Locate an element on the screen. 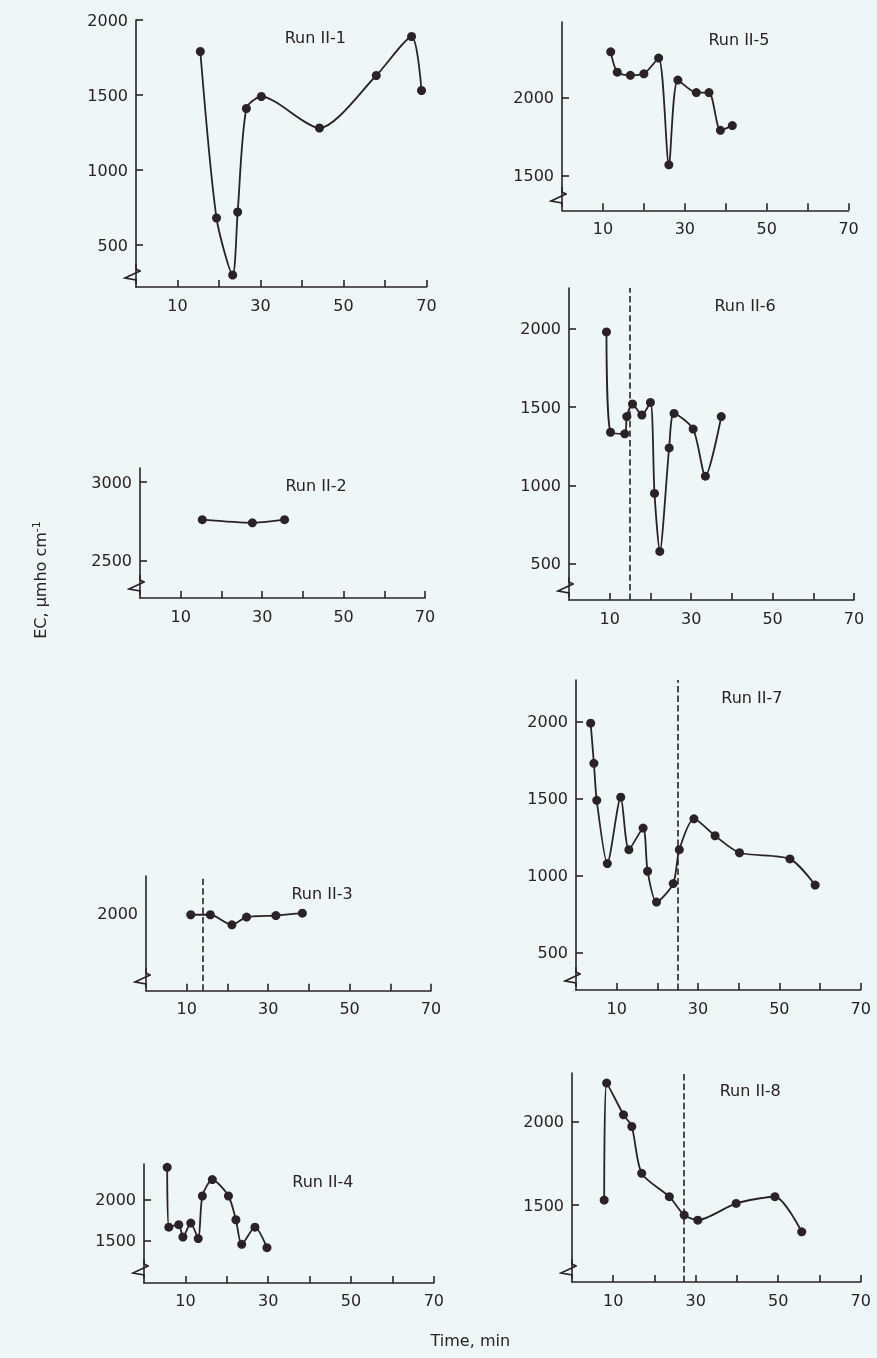 The image size is (877, 1358). text: Run II-2 is located at coordinates (316, 485).